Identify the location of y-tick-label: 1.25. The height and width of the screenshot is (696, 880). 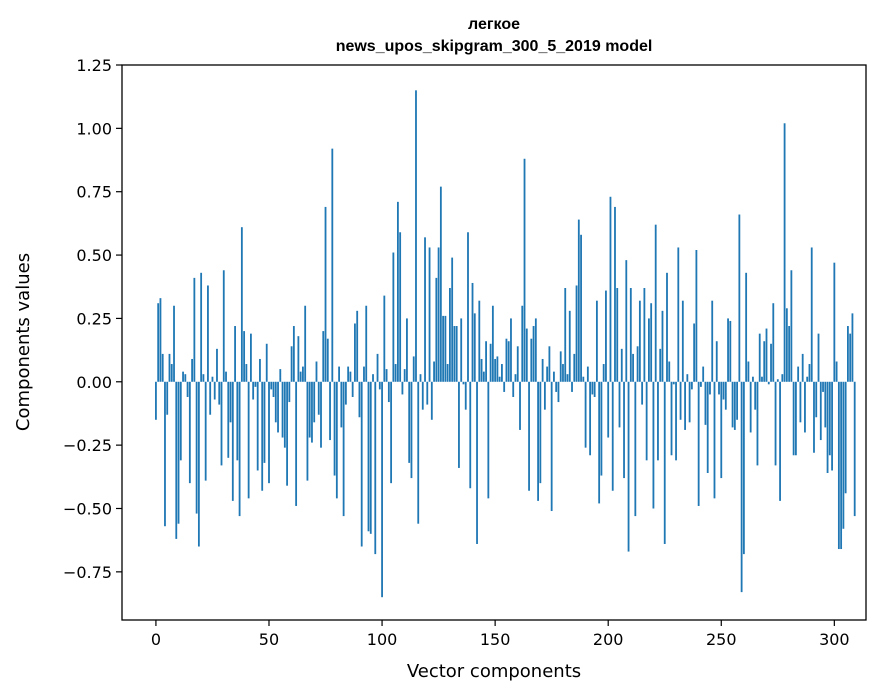
(94, 65).